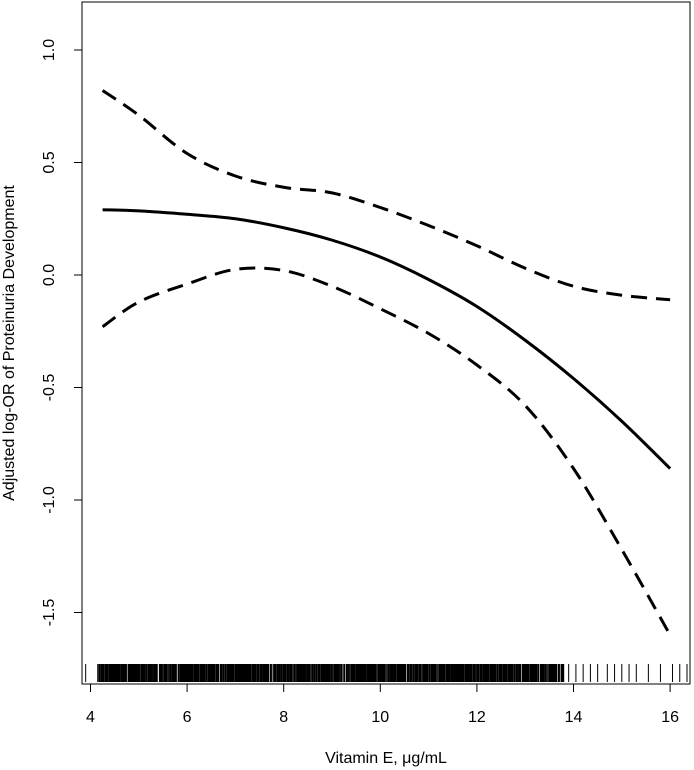 Image resolution: width=694 pixels, height=770 pixels. What do you see at coordinates (49, 275) in the screenshot?
I see `y-tick-label: 0.0` at bounding box center [49, 275].